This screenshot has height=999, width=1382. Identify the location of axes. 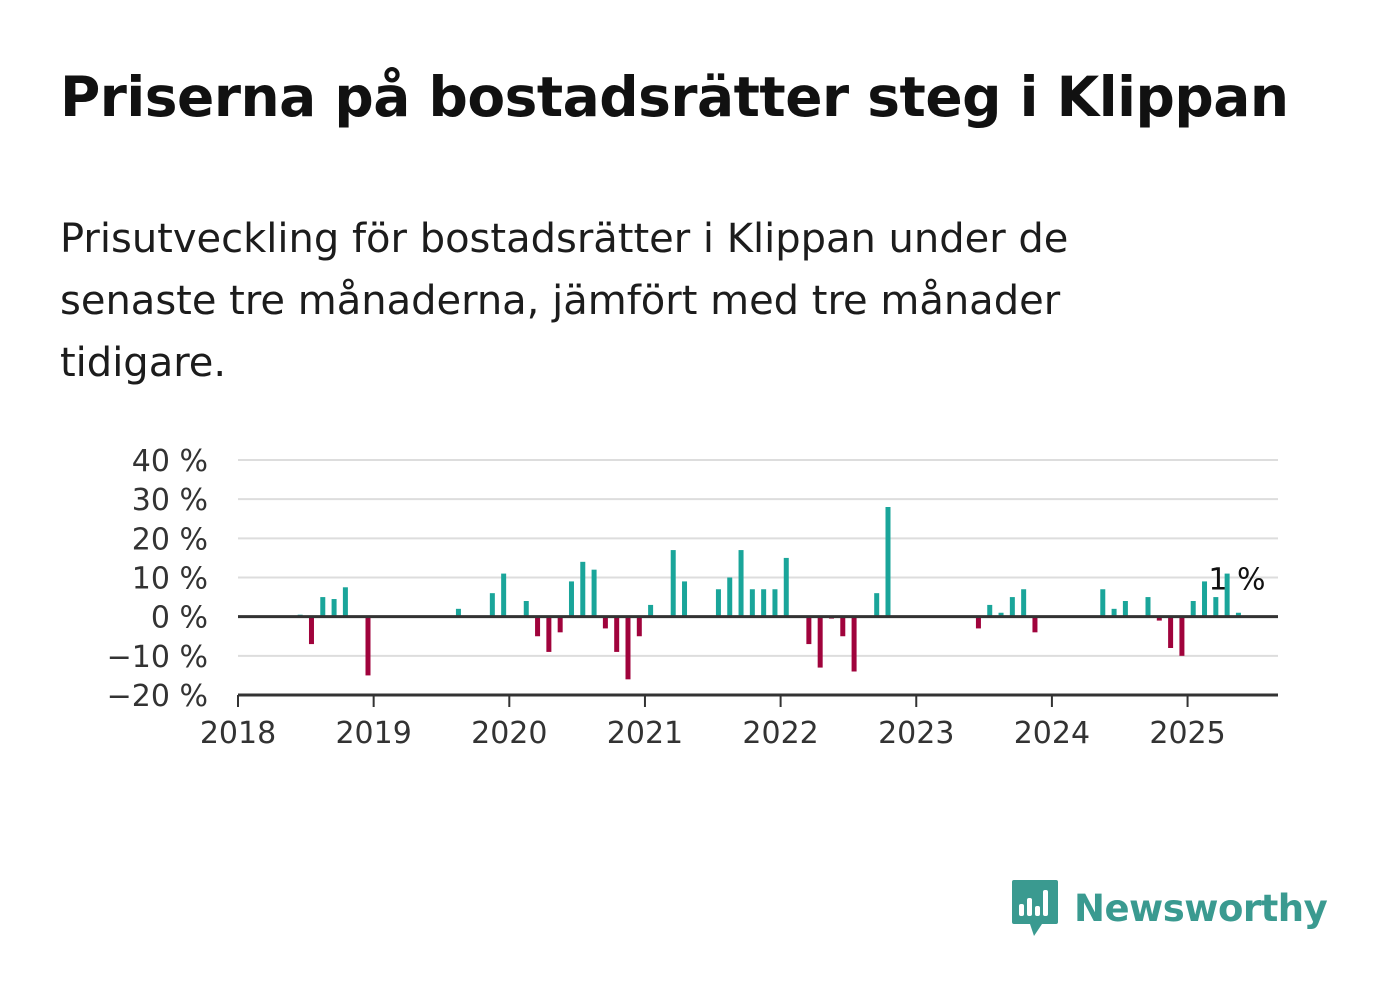
(757, 661).